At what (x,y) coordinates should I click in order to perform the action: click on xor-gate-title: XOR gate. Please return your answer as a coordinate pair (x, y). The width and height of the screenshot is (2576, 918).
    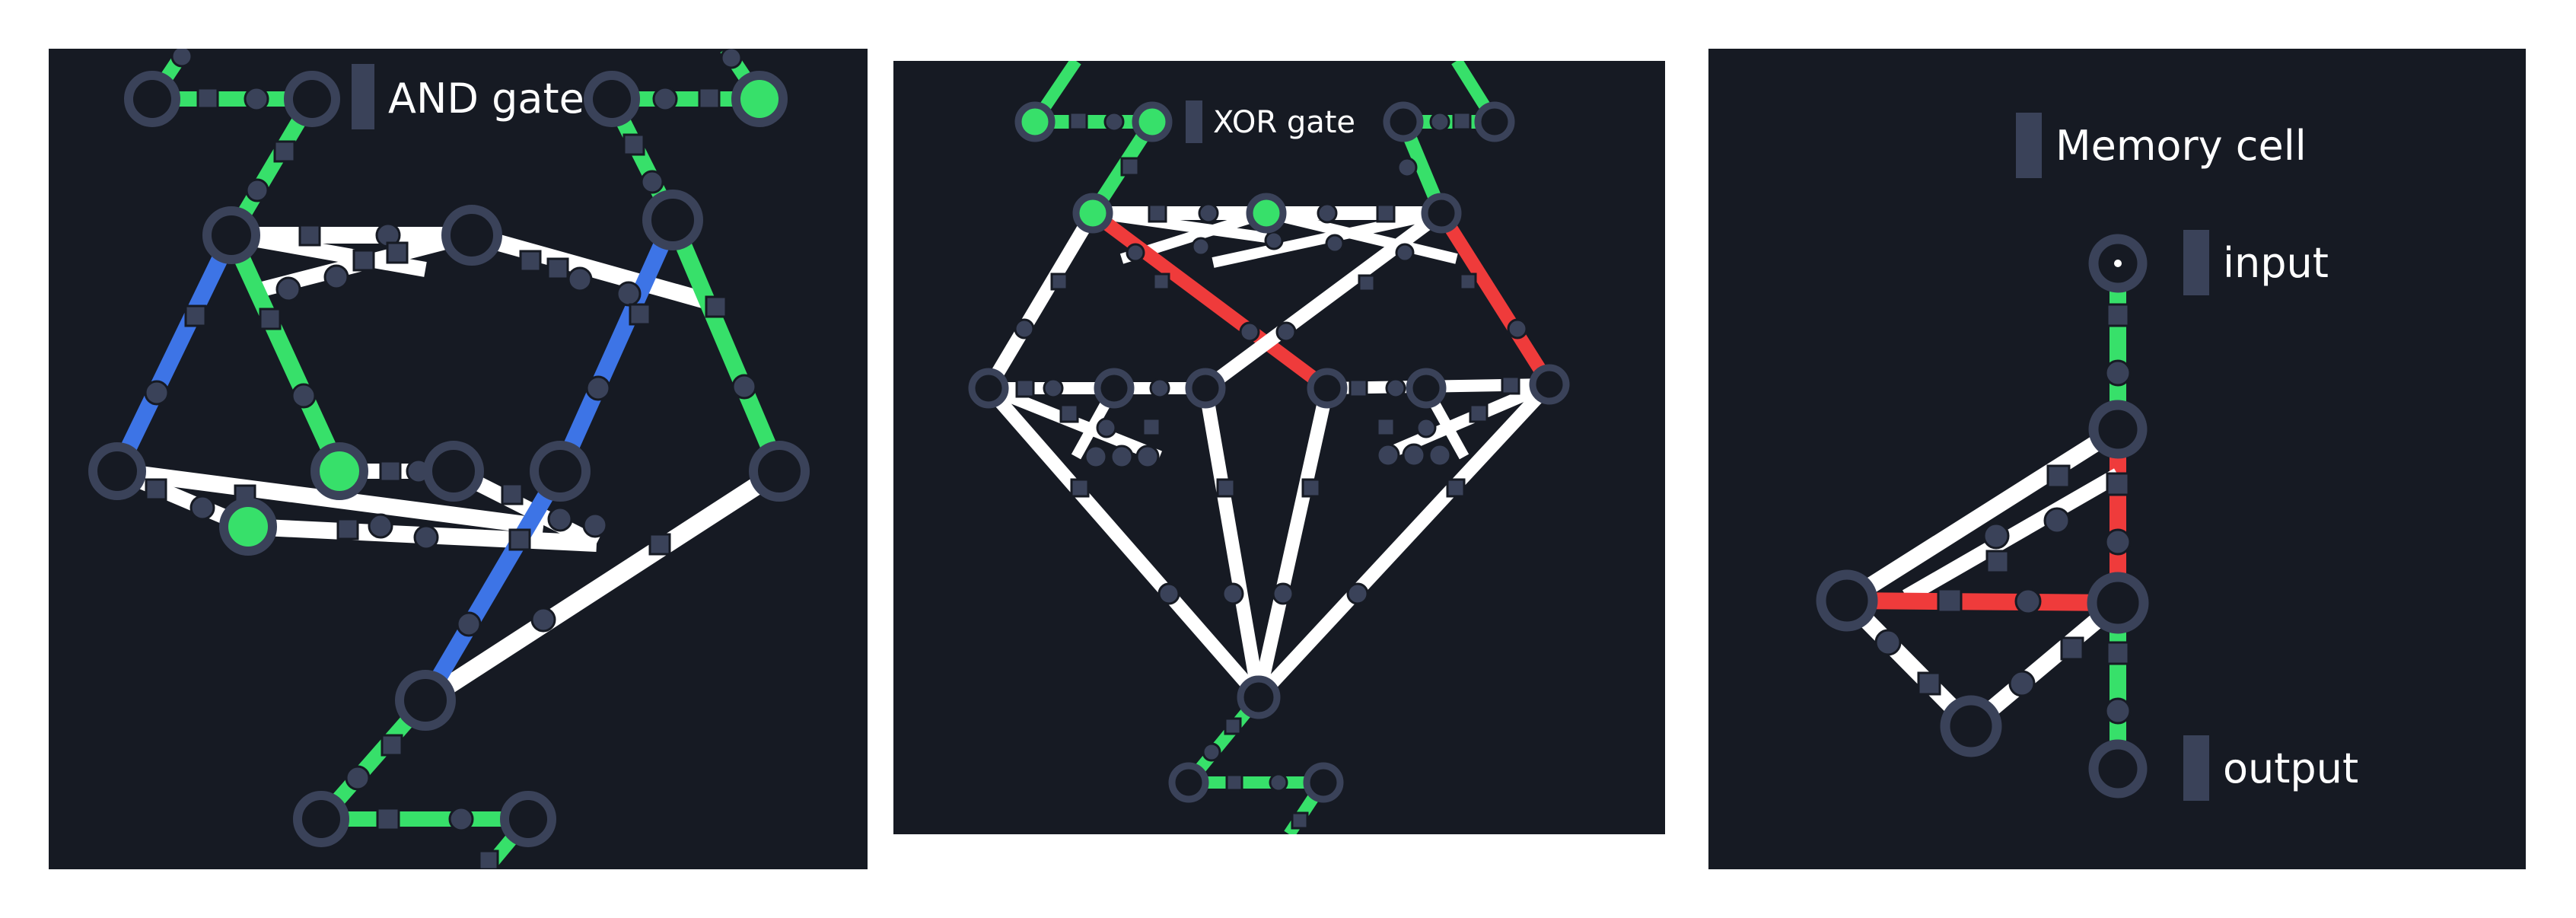
    Looking at the image, I should click on (1284, 122).